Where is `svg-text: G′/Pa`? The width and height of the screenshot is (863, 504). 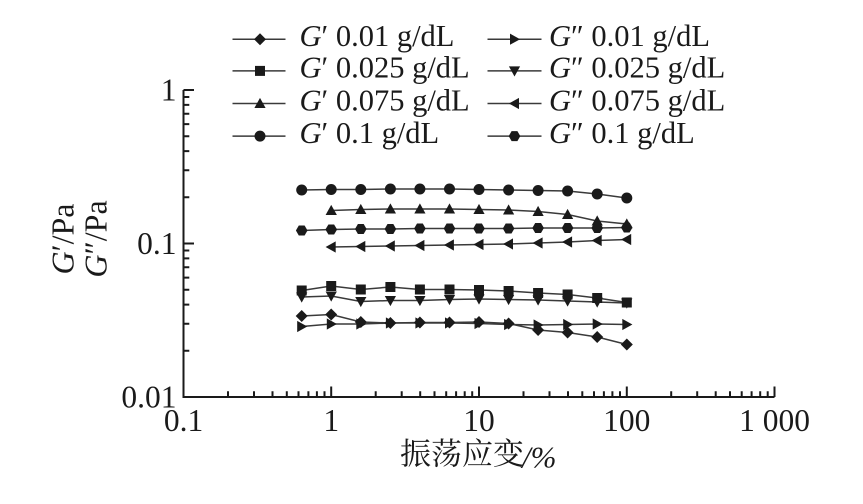 svg-text: G′/Pa is located at coordinates (63, 239).